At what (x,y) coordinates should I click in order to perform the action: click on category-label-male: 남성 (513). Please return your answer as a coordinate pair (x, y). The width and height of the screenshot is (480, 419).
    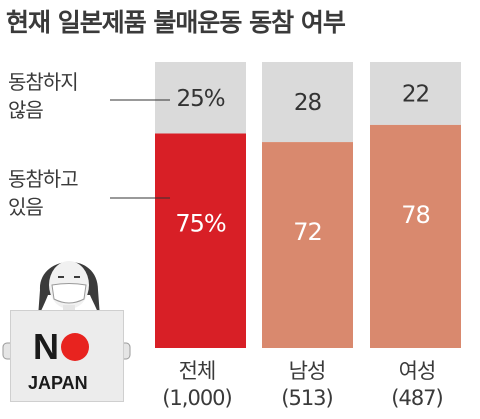
    Looking at the image, I should click on (307, 384).